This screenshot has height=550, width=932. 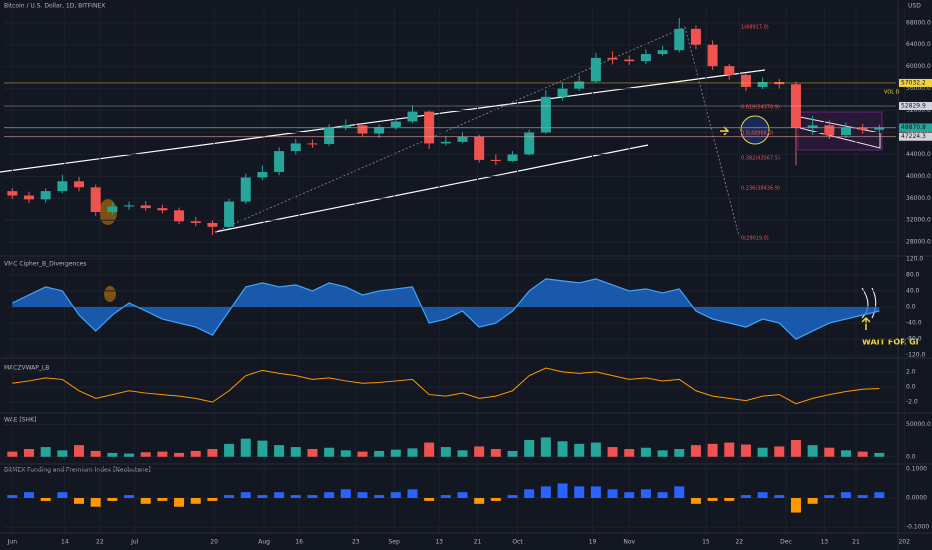 What do you see at coordinates (712, 133) in the screenshot?
I see `fib-line` at bounding box center [712, 133].